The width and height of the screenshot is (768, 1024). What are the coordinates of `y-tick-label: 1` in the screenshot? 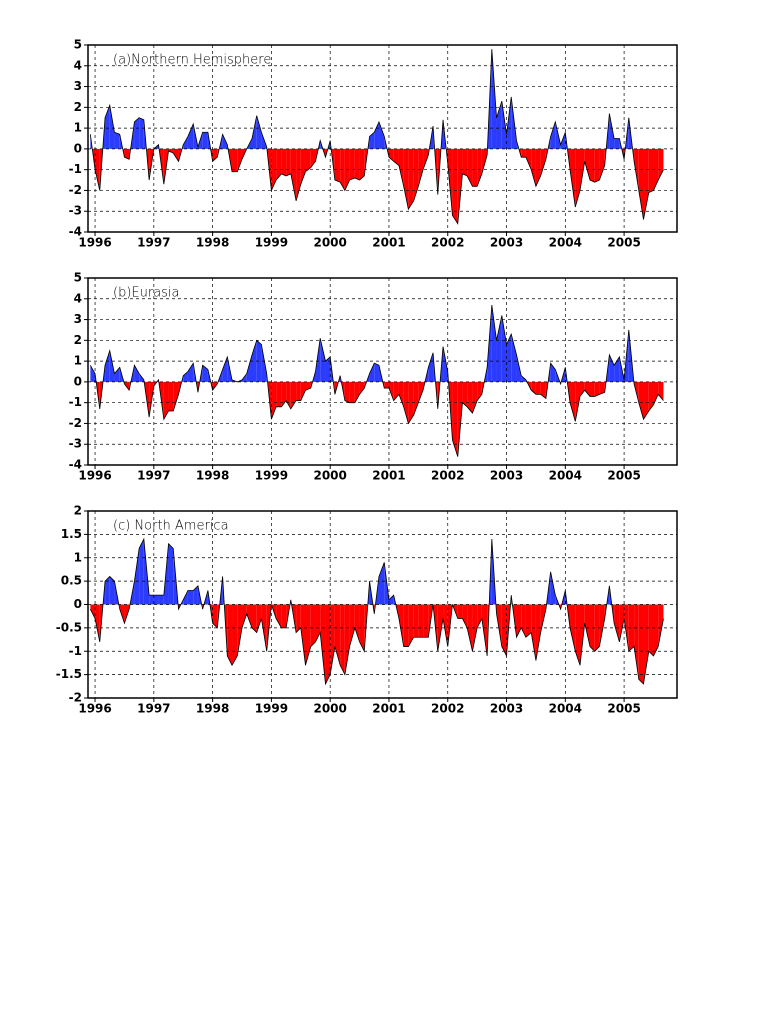 It's located at (78, 557).